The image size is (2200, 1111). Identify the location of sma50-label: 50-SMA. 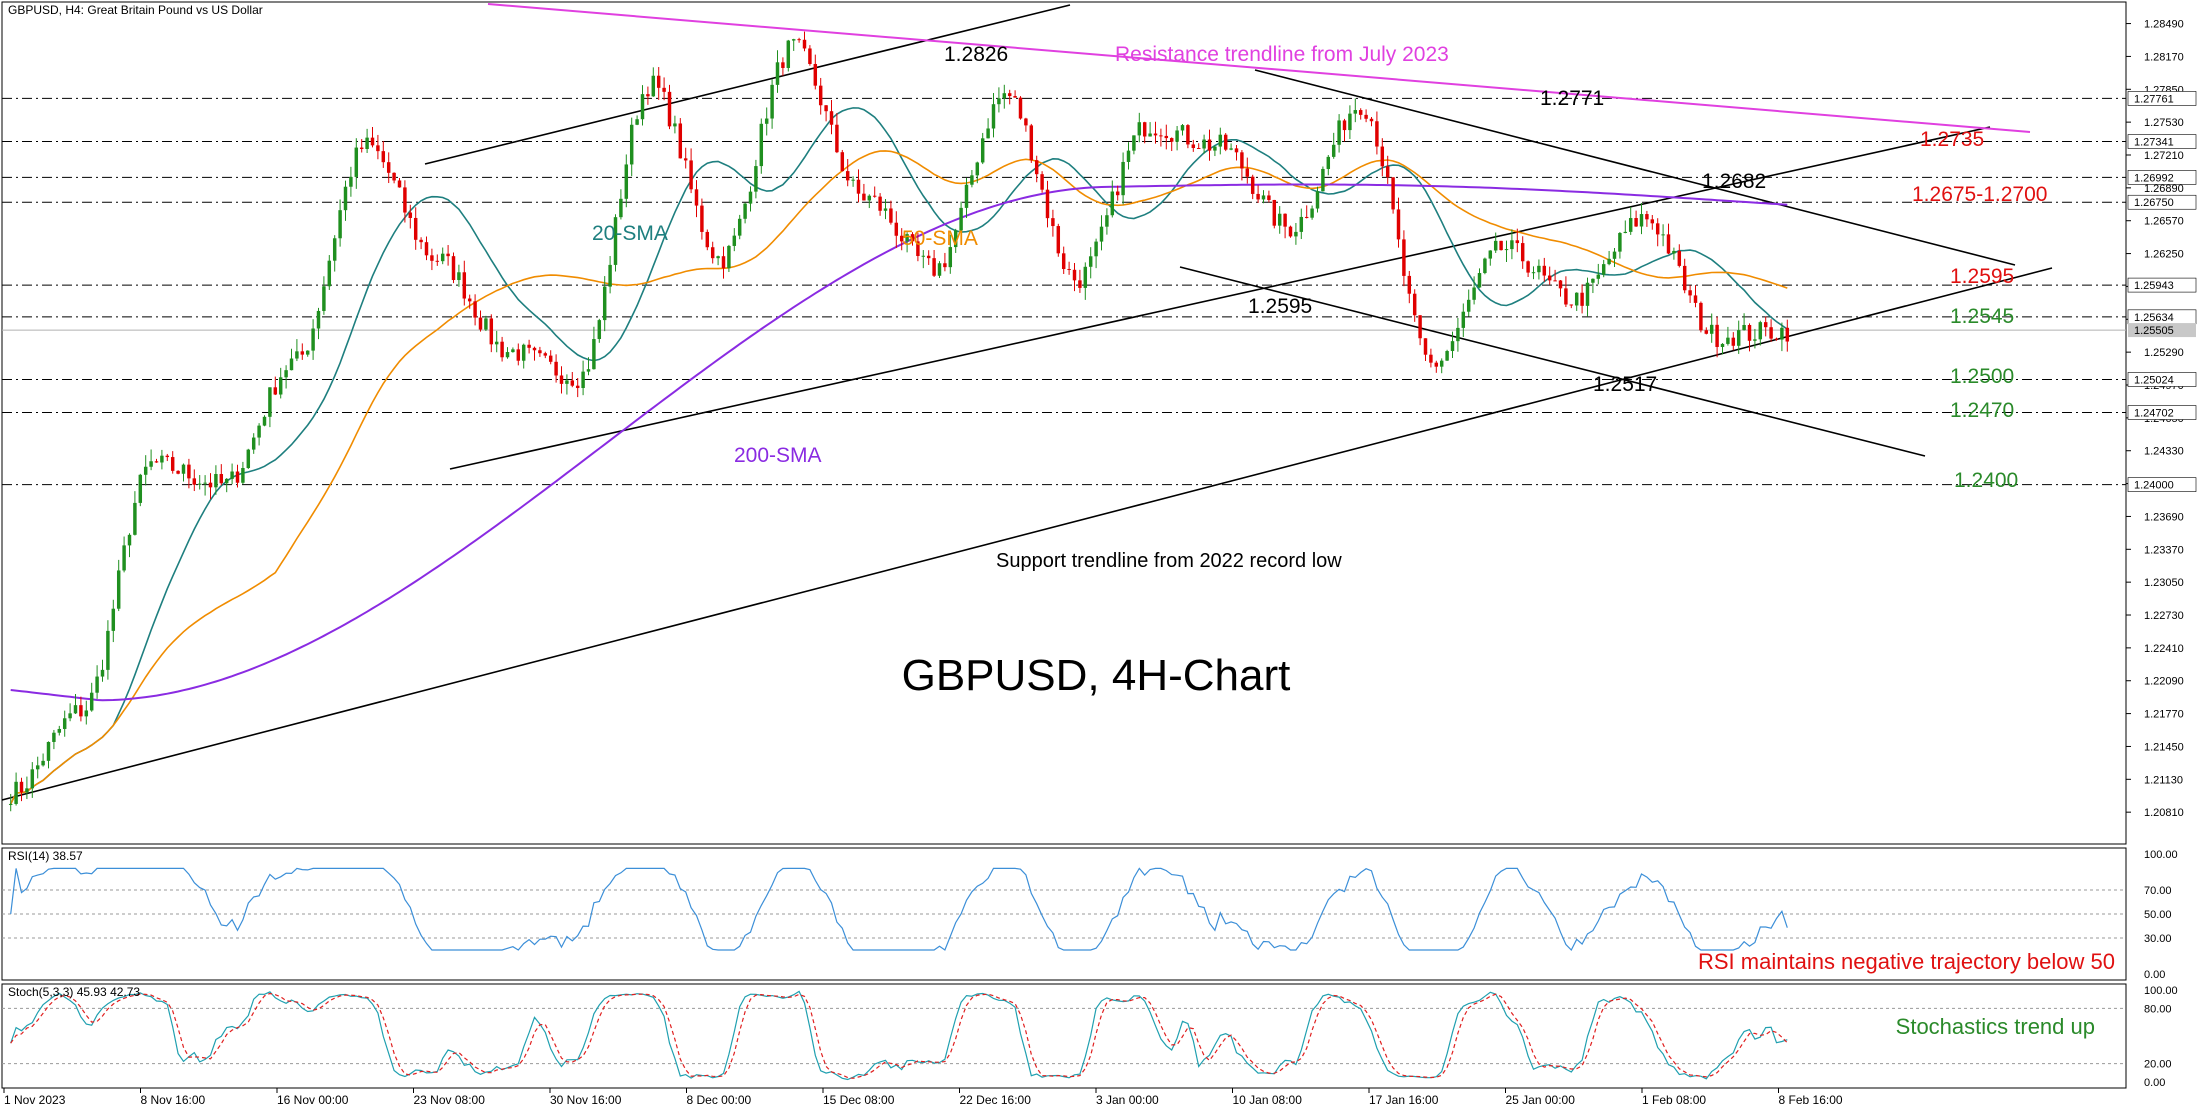
(940, 238).